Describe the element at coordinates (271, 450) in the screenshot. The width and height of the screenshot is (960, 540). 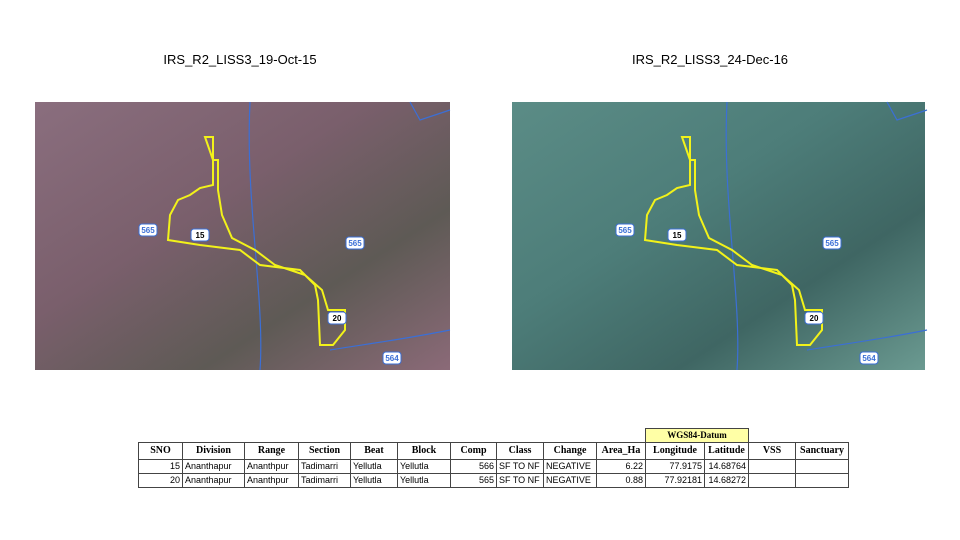
I see `column-header: Range` at that location.